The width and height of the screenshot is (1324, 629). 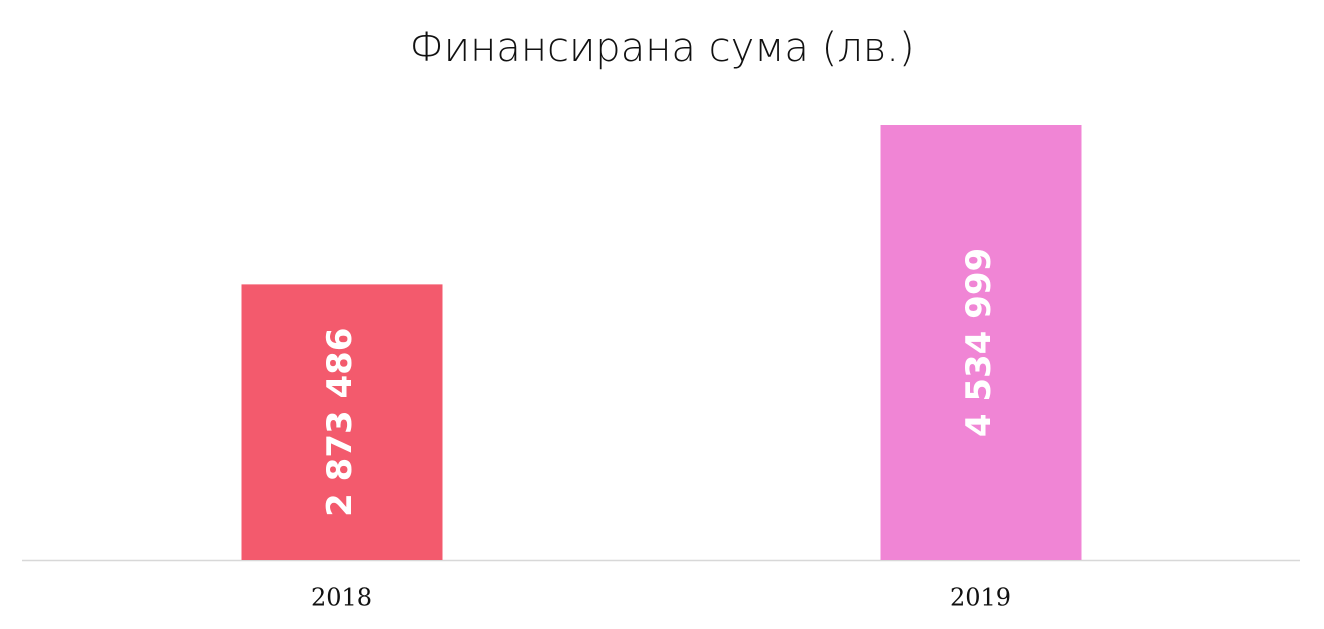 What do you see at coordinates (661, 48) in the screenshot?
I see `chart-title: Финансирана сума (лв.)` at bounding box center [661, 48].